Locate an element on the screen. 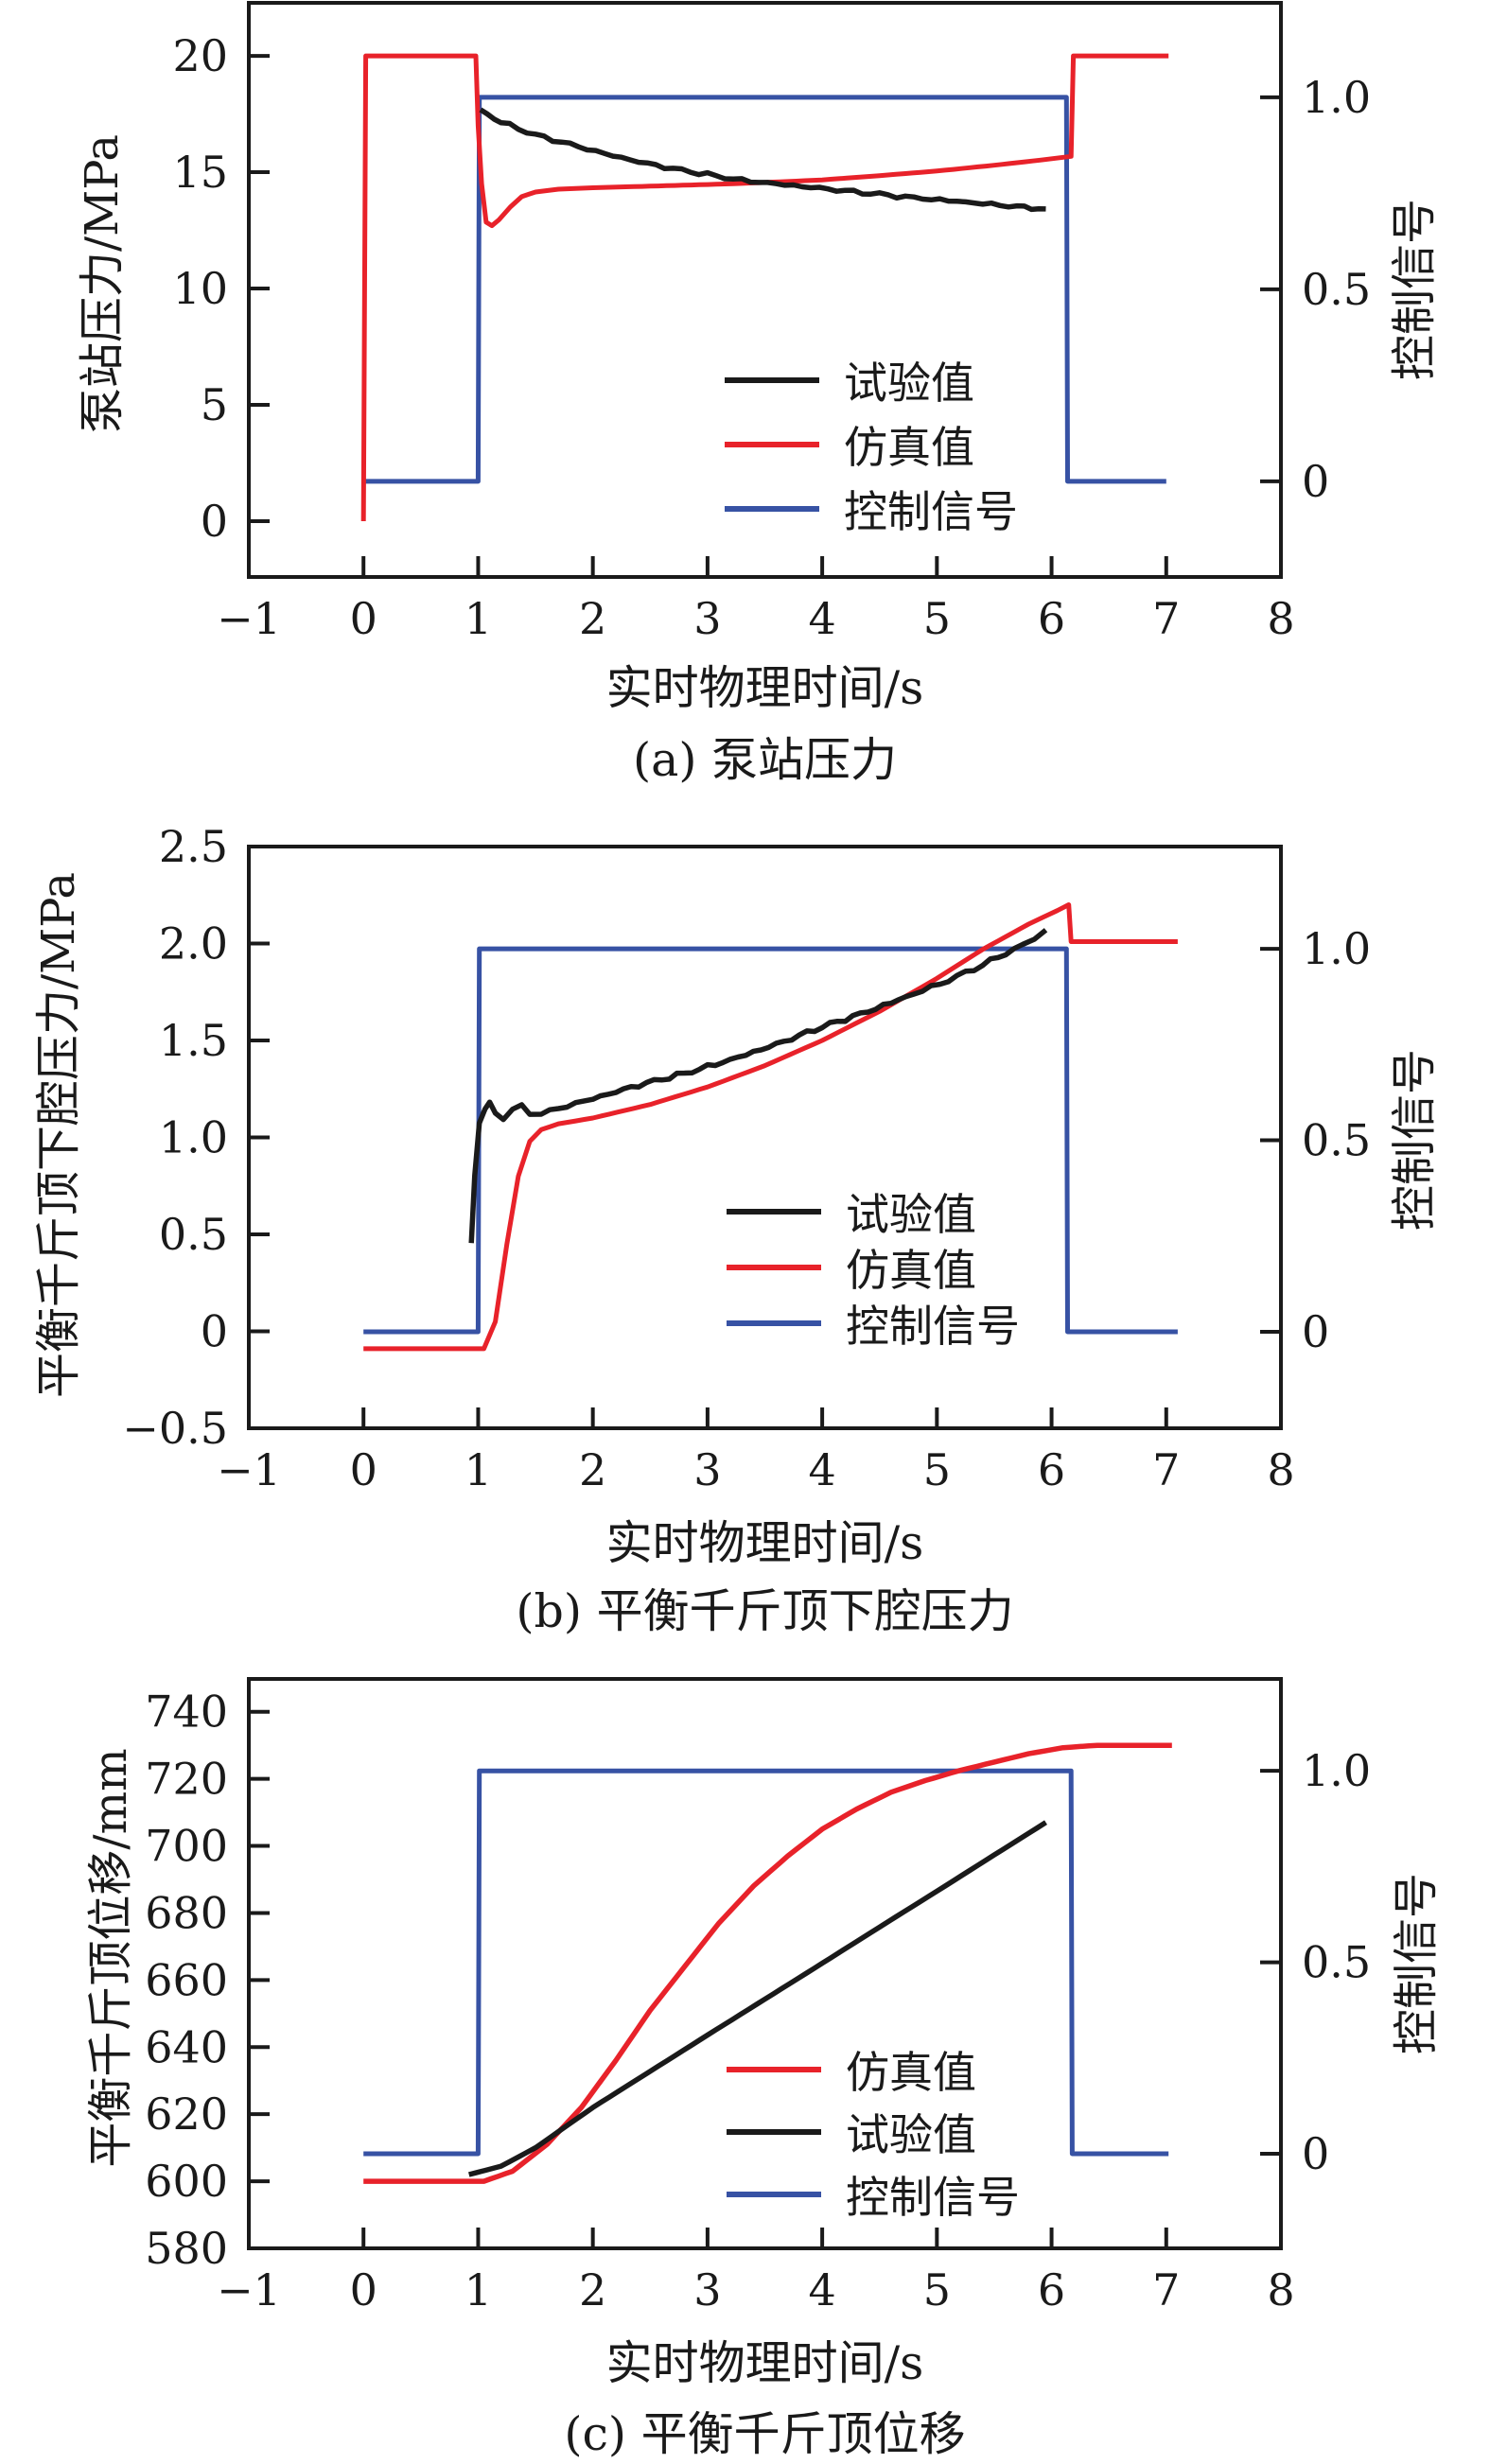 The width and height of the screenshot is (1490, 2464). svg-text: 680 is located at coordinates (186, 1912).